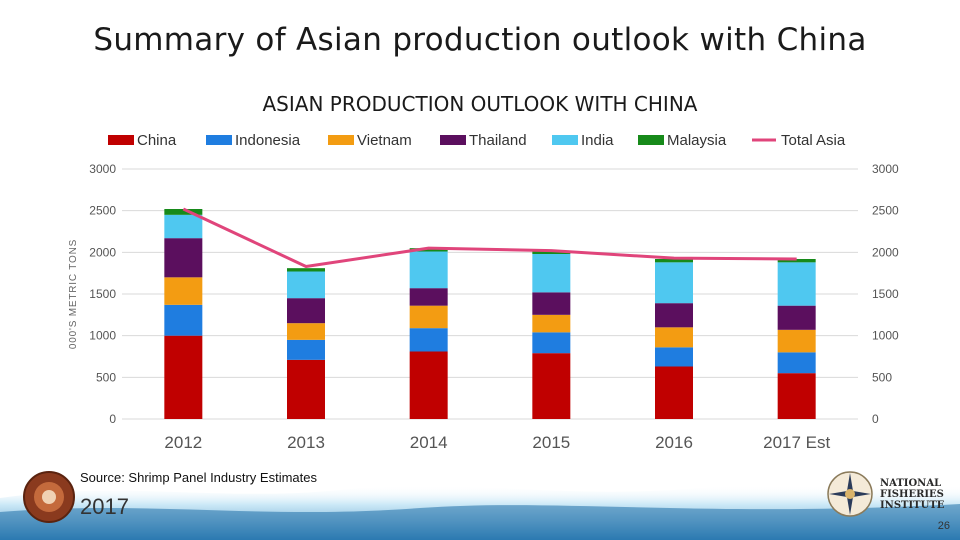 The height and width of the screenshot is (540, 960). What do you see at coordinates (674, 442) in the screenshot?
I see `x-tick-label: 2016` at bounding box center [674, 442].